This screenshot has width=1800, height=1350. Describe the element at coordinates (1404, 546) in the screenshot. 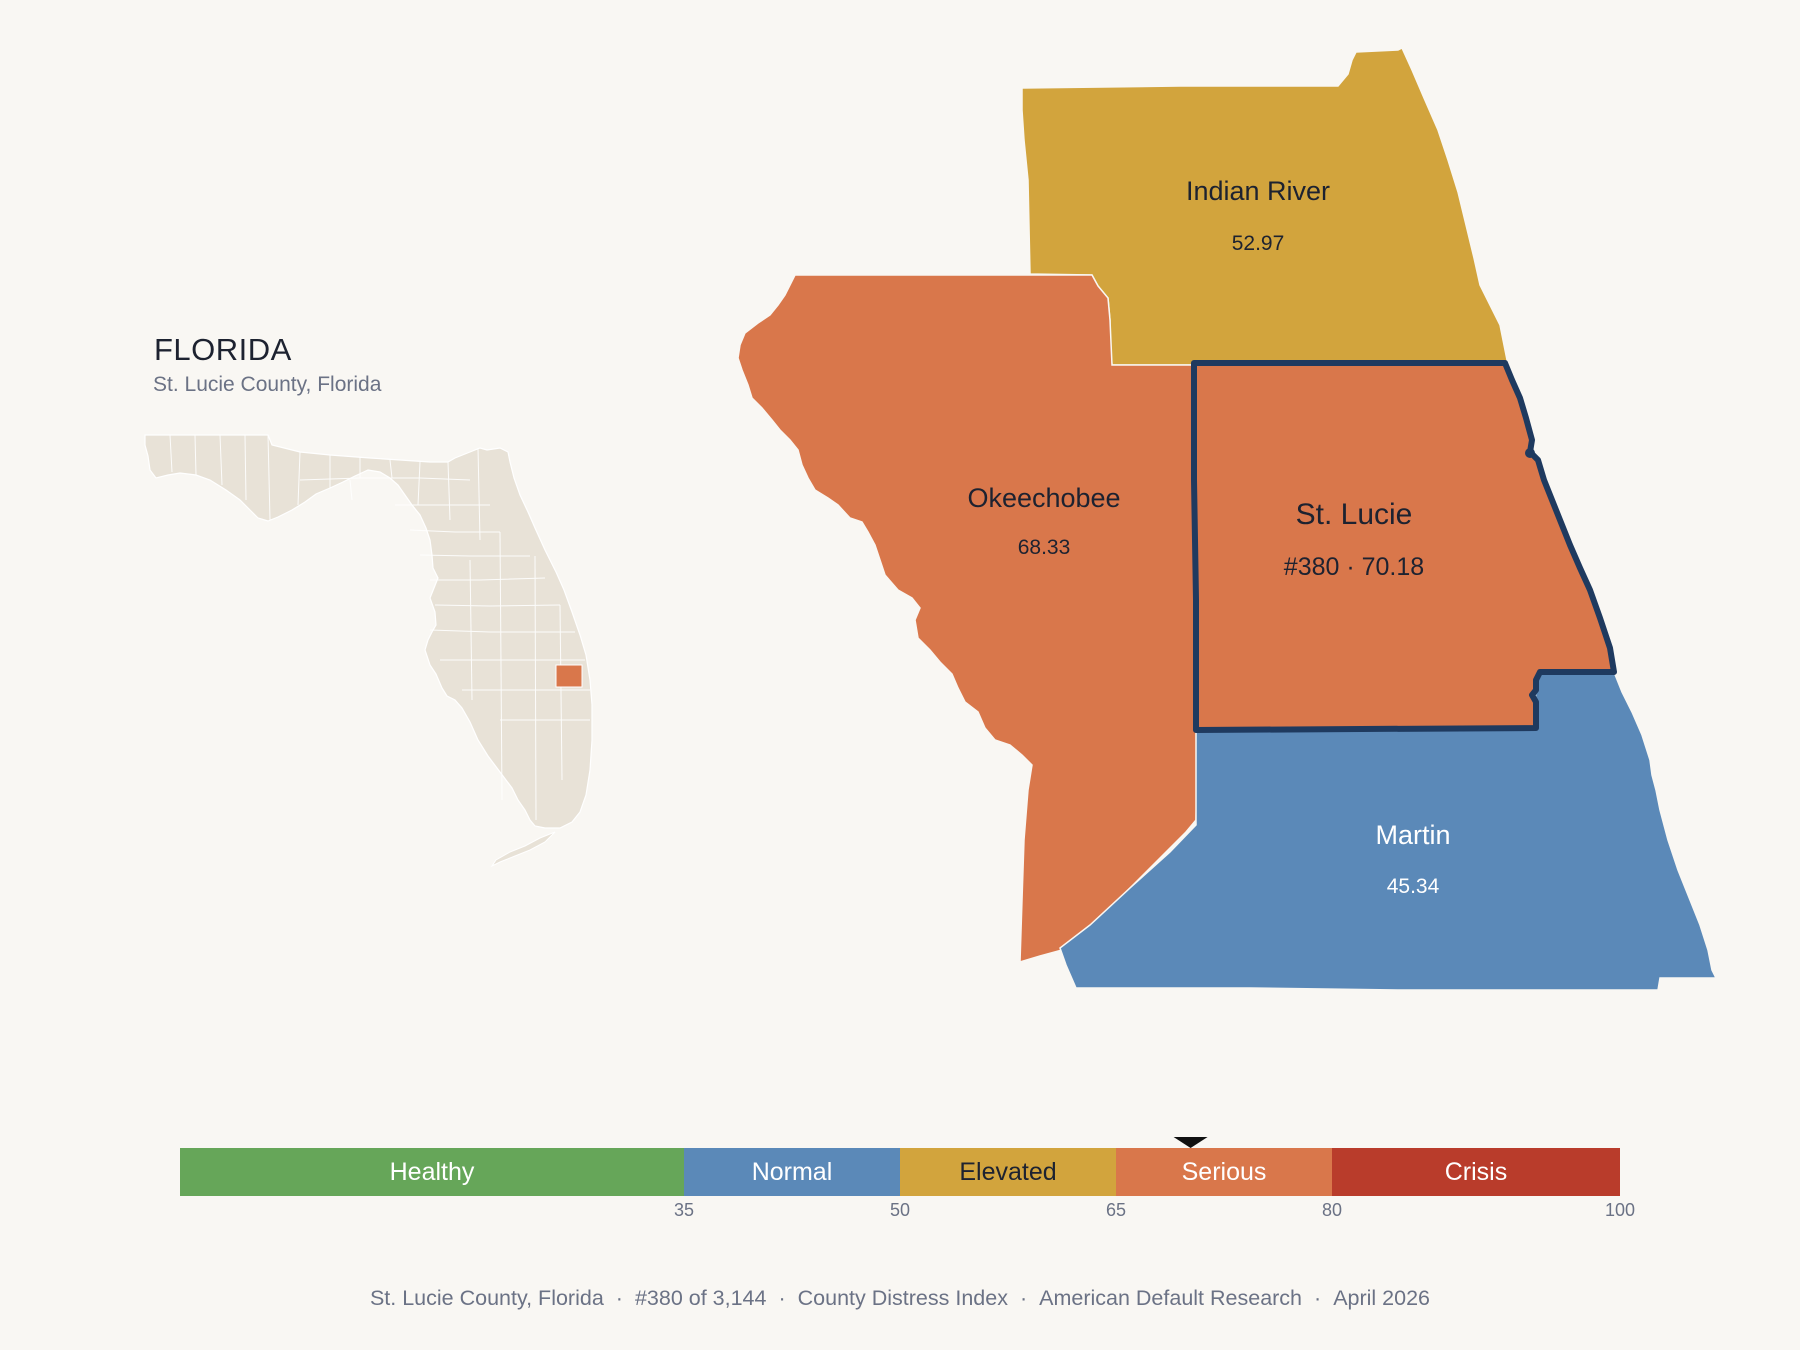

I see `county-st-lucie` at that location.